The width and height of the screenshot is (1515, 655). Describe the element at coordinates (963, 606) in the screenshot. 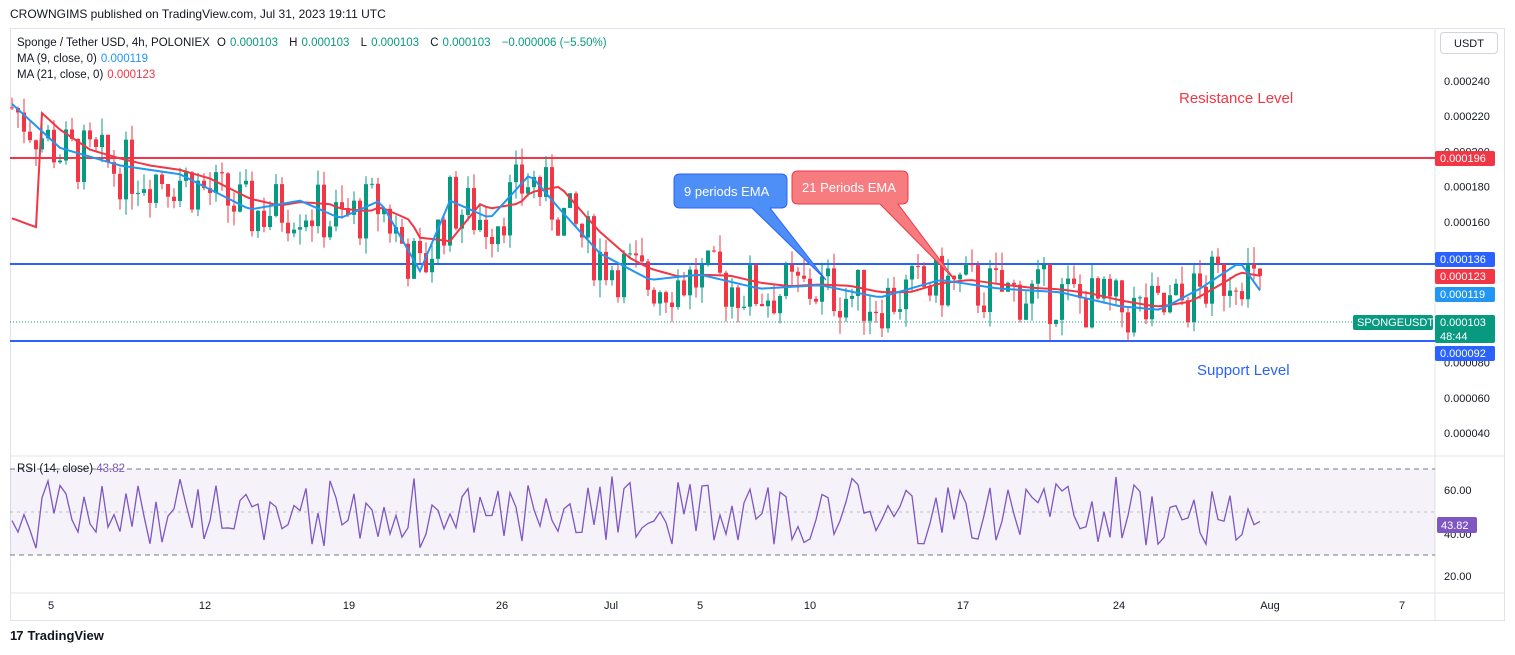

I see `time-axis-tick: 17` at that location.